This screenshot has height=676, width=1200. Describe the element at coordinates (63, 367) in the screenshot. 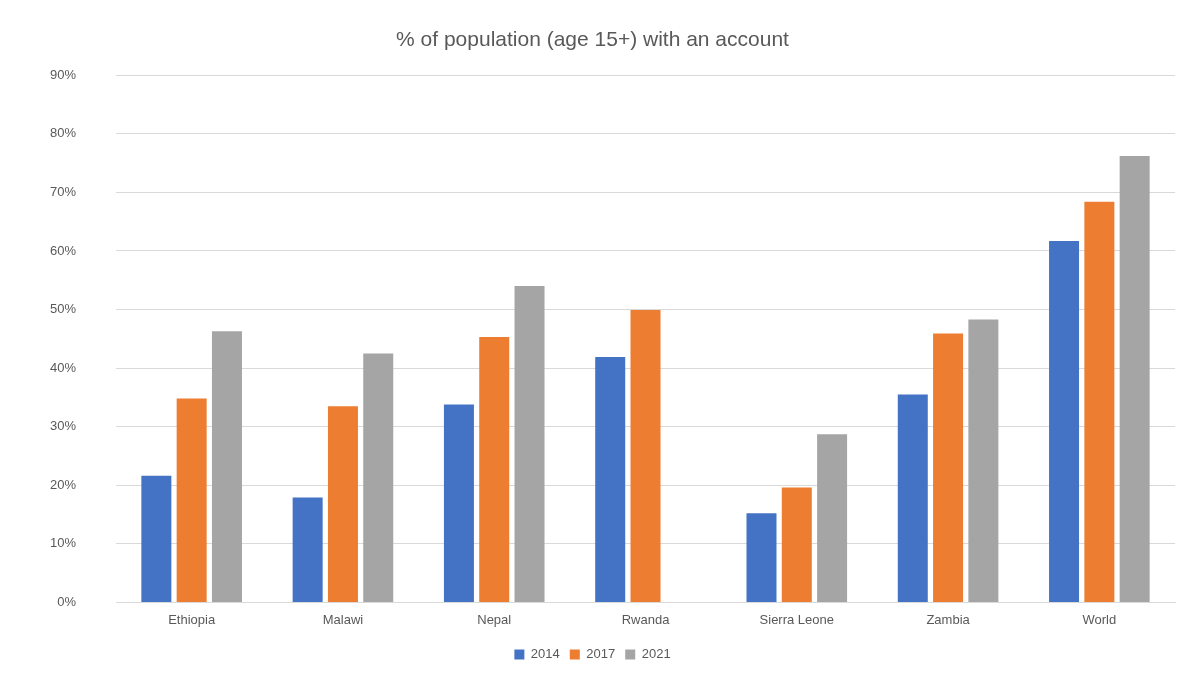

I see `y-tick-label: 40%` at that location.